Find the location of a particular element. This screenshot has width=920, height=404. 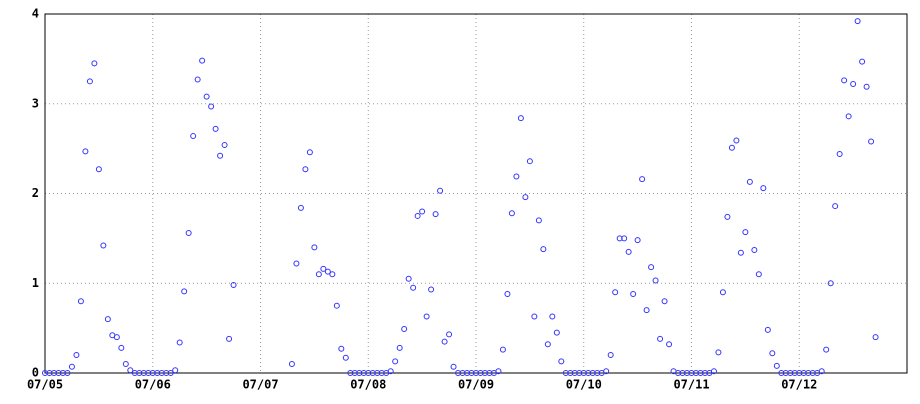

x-tick-label: 07/10 is located at coordinates (584, 385).